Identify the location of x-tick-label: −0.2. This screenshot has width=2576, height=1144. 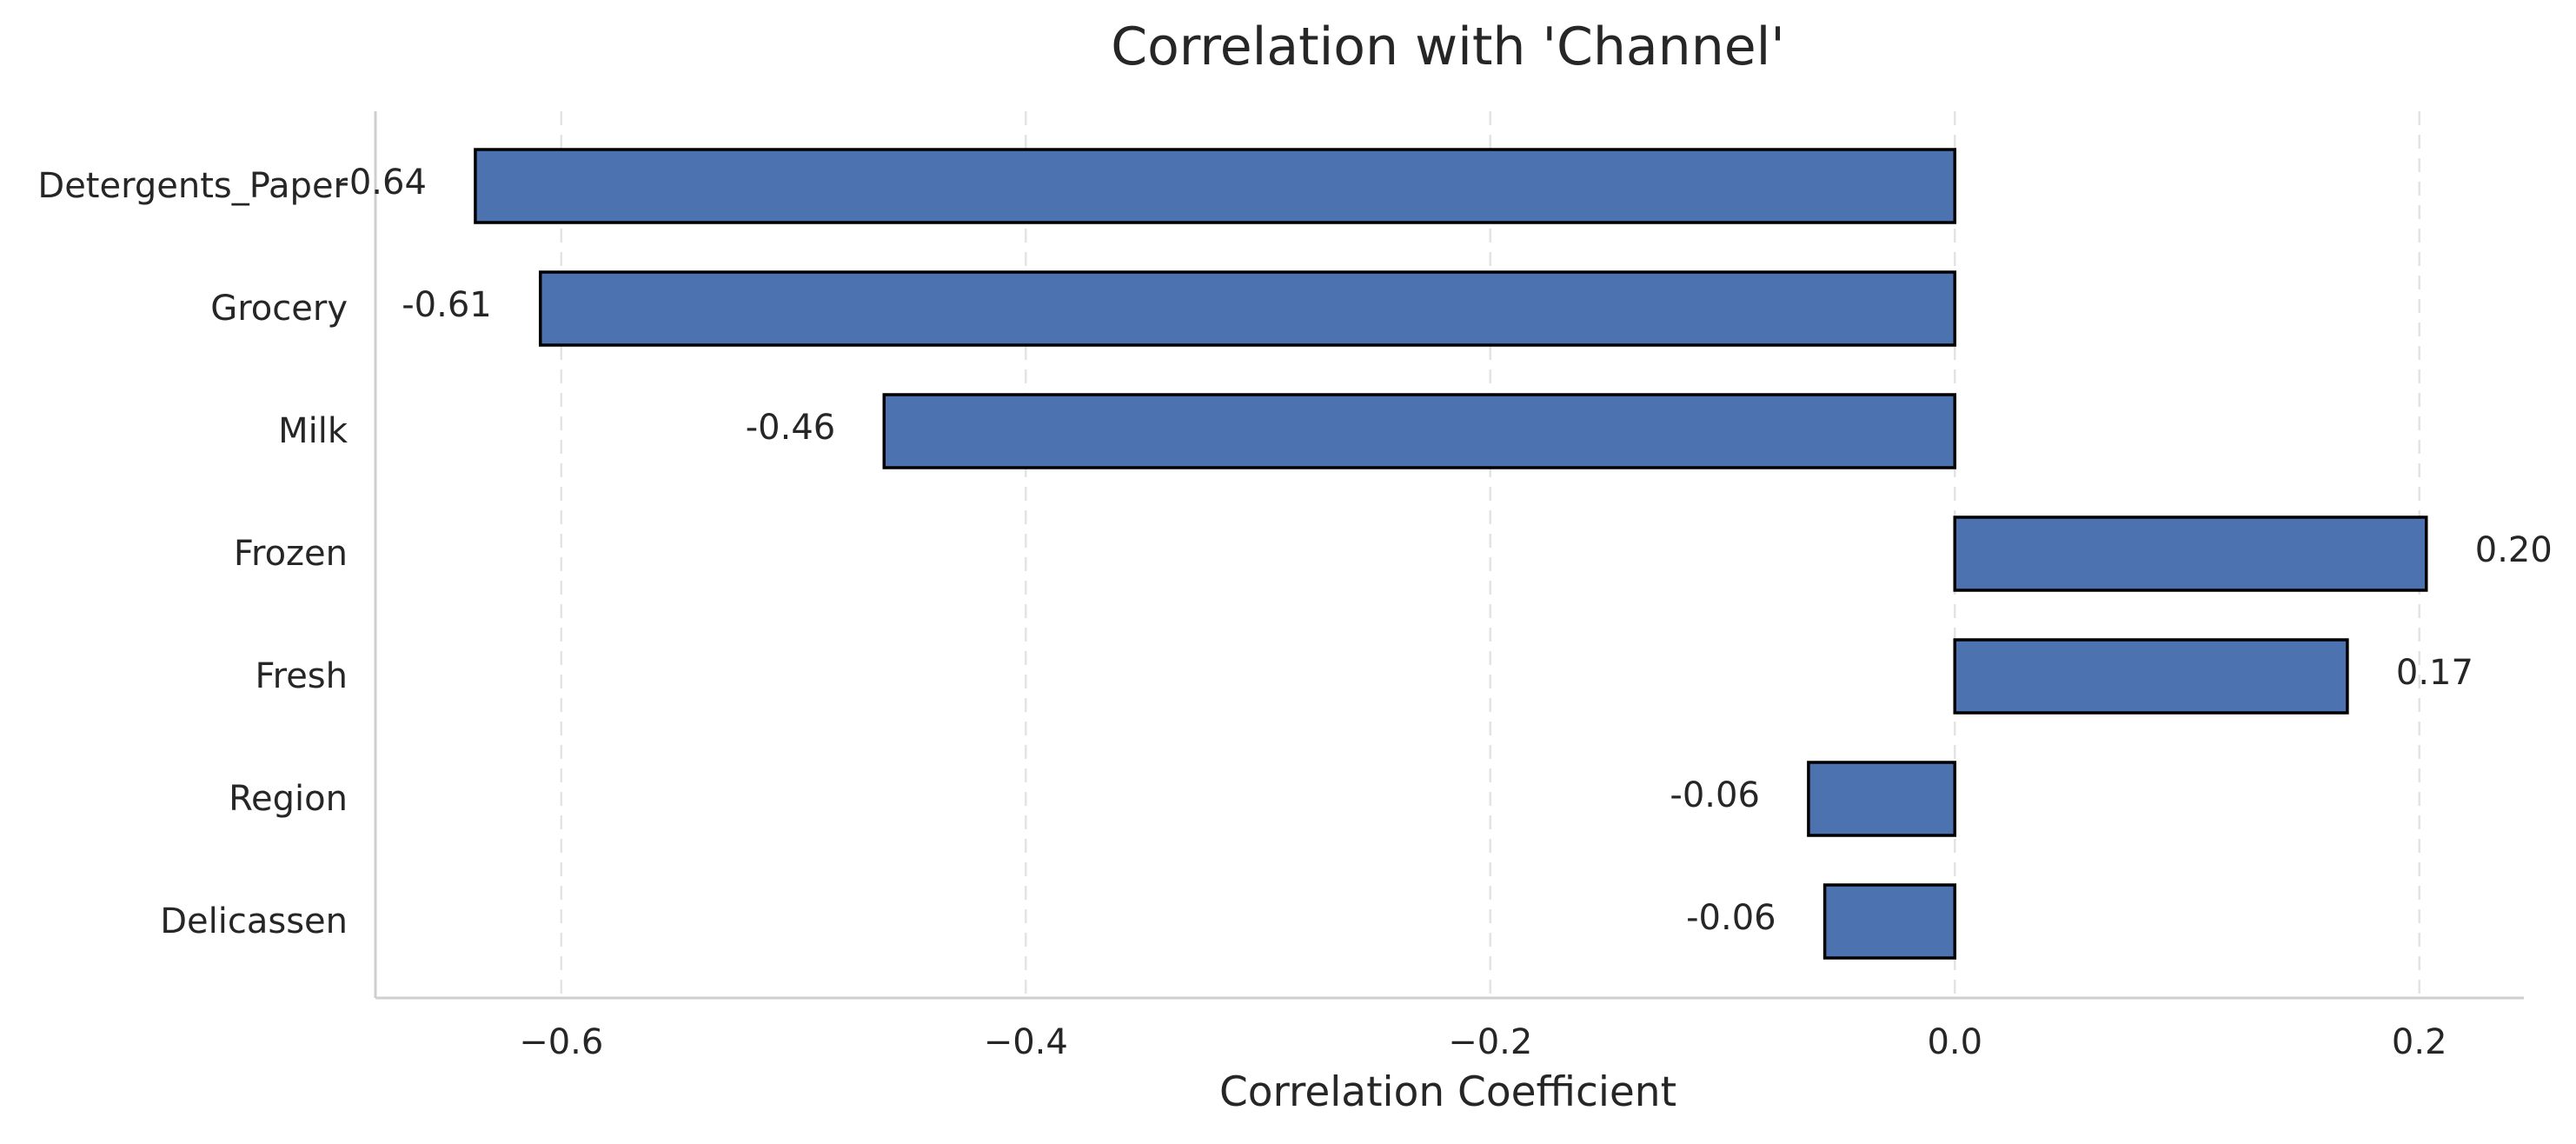
(1490, 1042).